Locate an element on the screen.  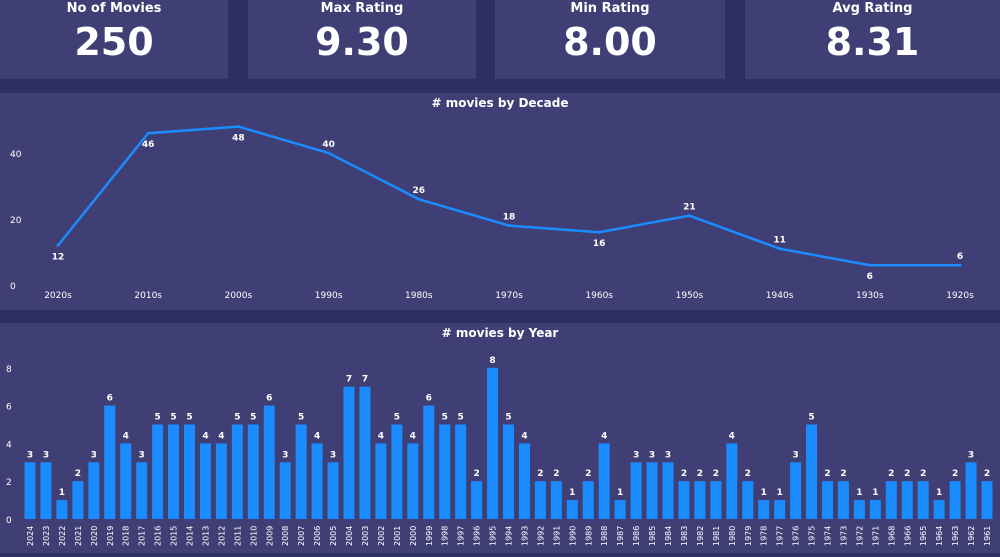
kpi-card-min-rating: Min Rating 8.00 is located at coordinates (610, 39).